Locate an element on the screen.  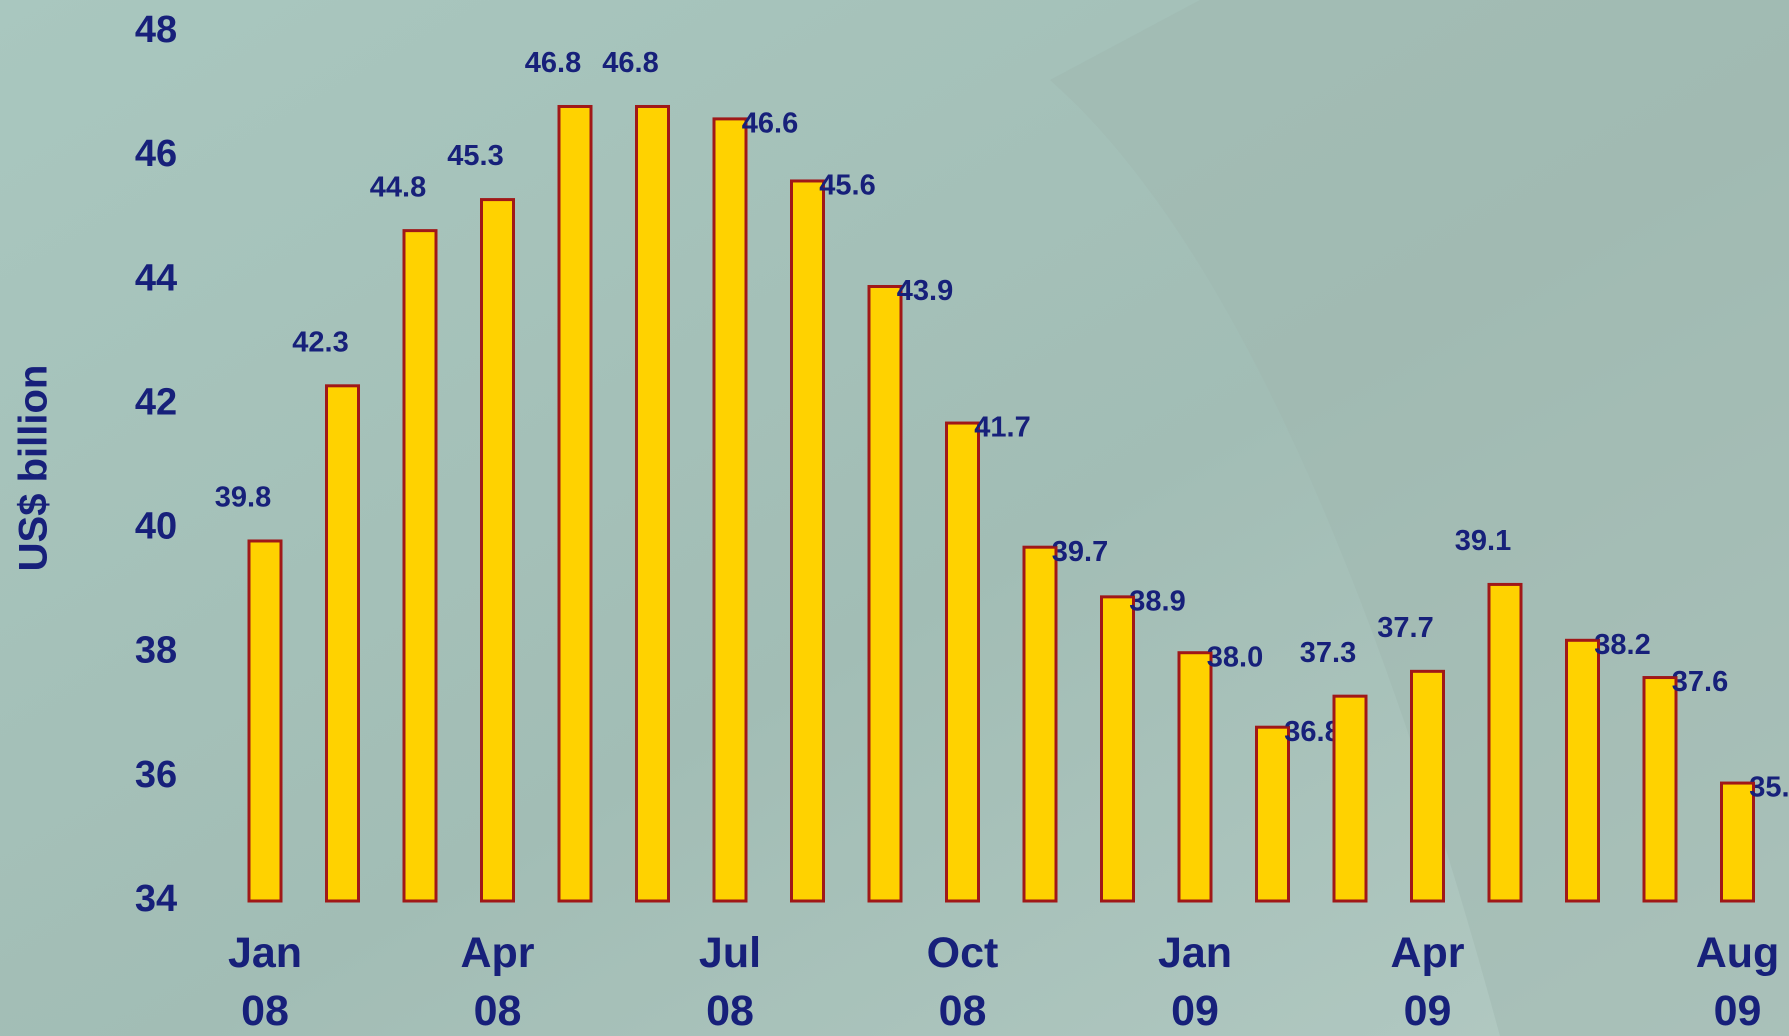
y-tick-label: 46 is located at coordinates (156, 154).